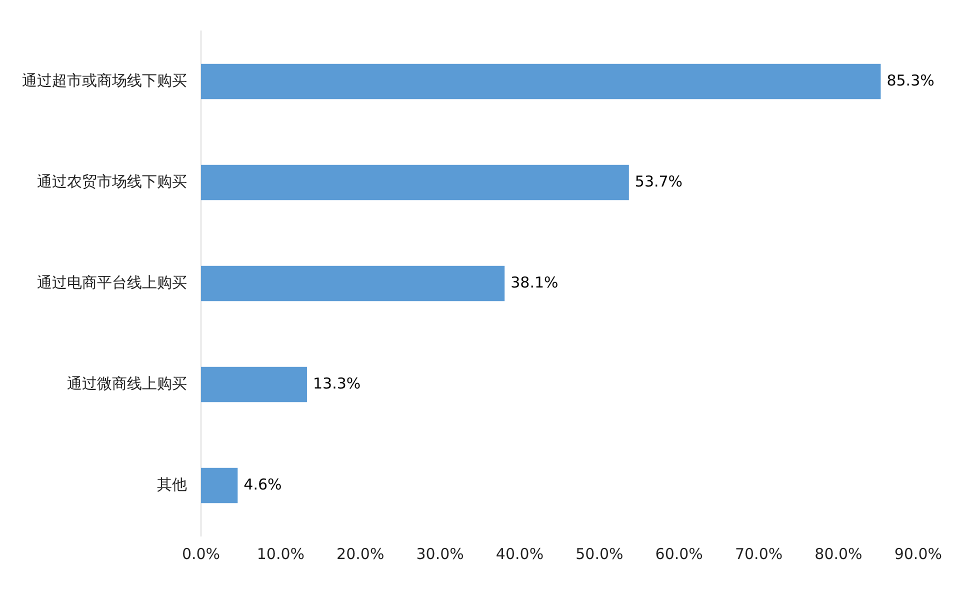 The image size is (960, 592). What do you see at coordinates (679, 553) in the screenshot?
I see `x-tick-label: 60.0%` at bounding box center [679, 553].